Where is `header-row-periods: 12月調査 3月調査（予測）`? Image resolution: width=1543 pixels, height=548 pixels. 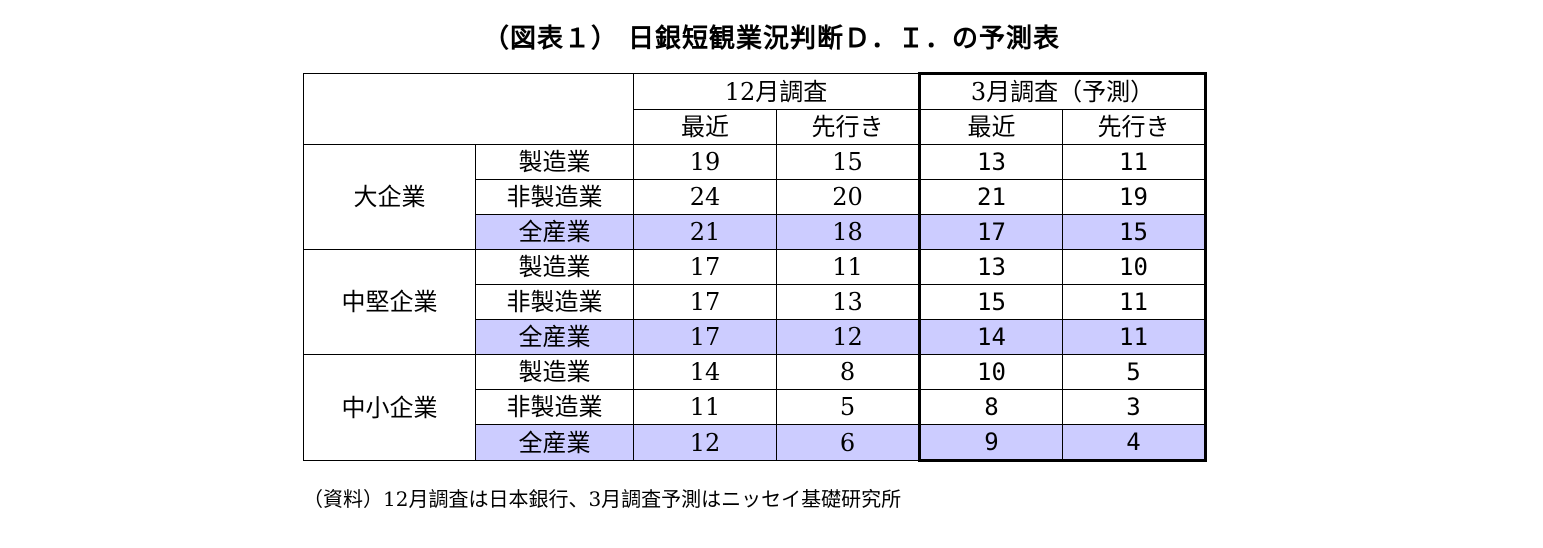
header-row-periods: 12月調査 3月調査（予測） is located at coordinates (755, 108).